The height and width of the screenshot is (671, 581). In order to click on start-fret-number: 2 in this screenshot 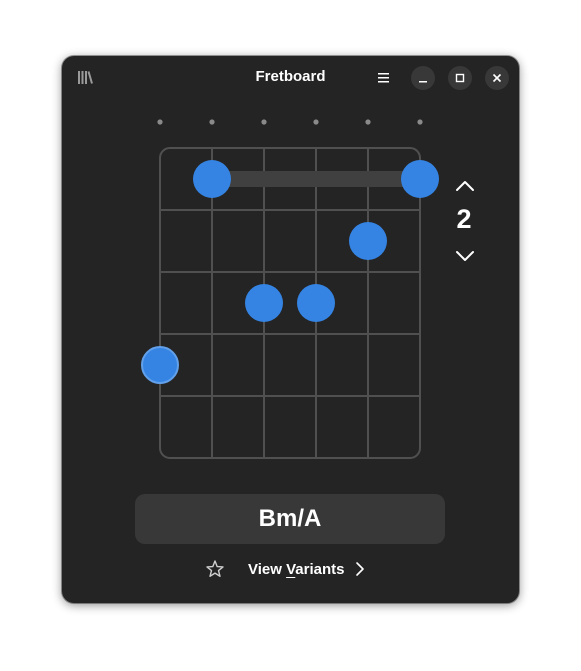, I will do `click(464, 219)`.